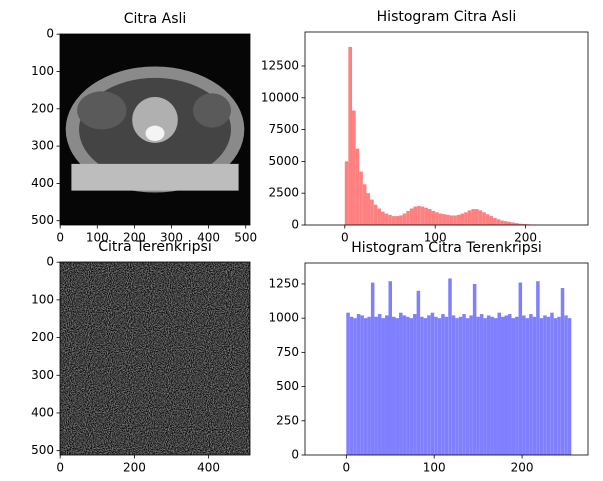  Describe the element at coordinates (208, 468) in the screenshot. I see `x-tick-label: 400` at that location.